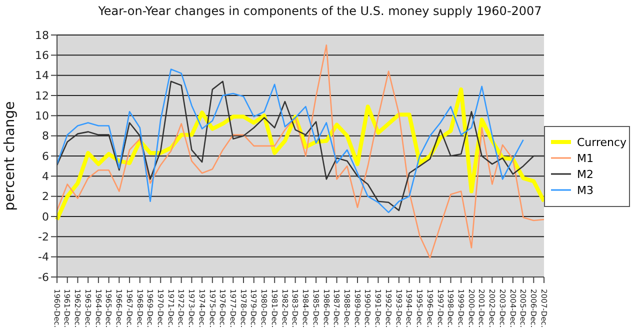 The image size is (640, 332). What do you see at coordinates (42, 75) in the screenshot?
I see `y-tick-label: 14` at bounding box center [42, 75].